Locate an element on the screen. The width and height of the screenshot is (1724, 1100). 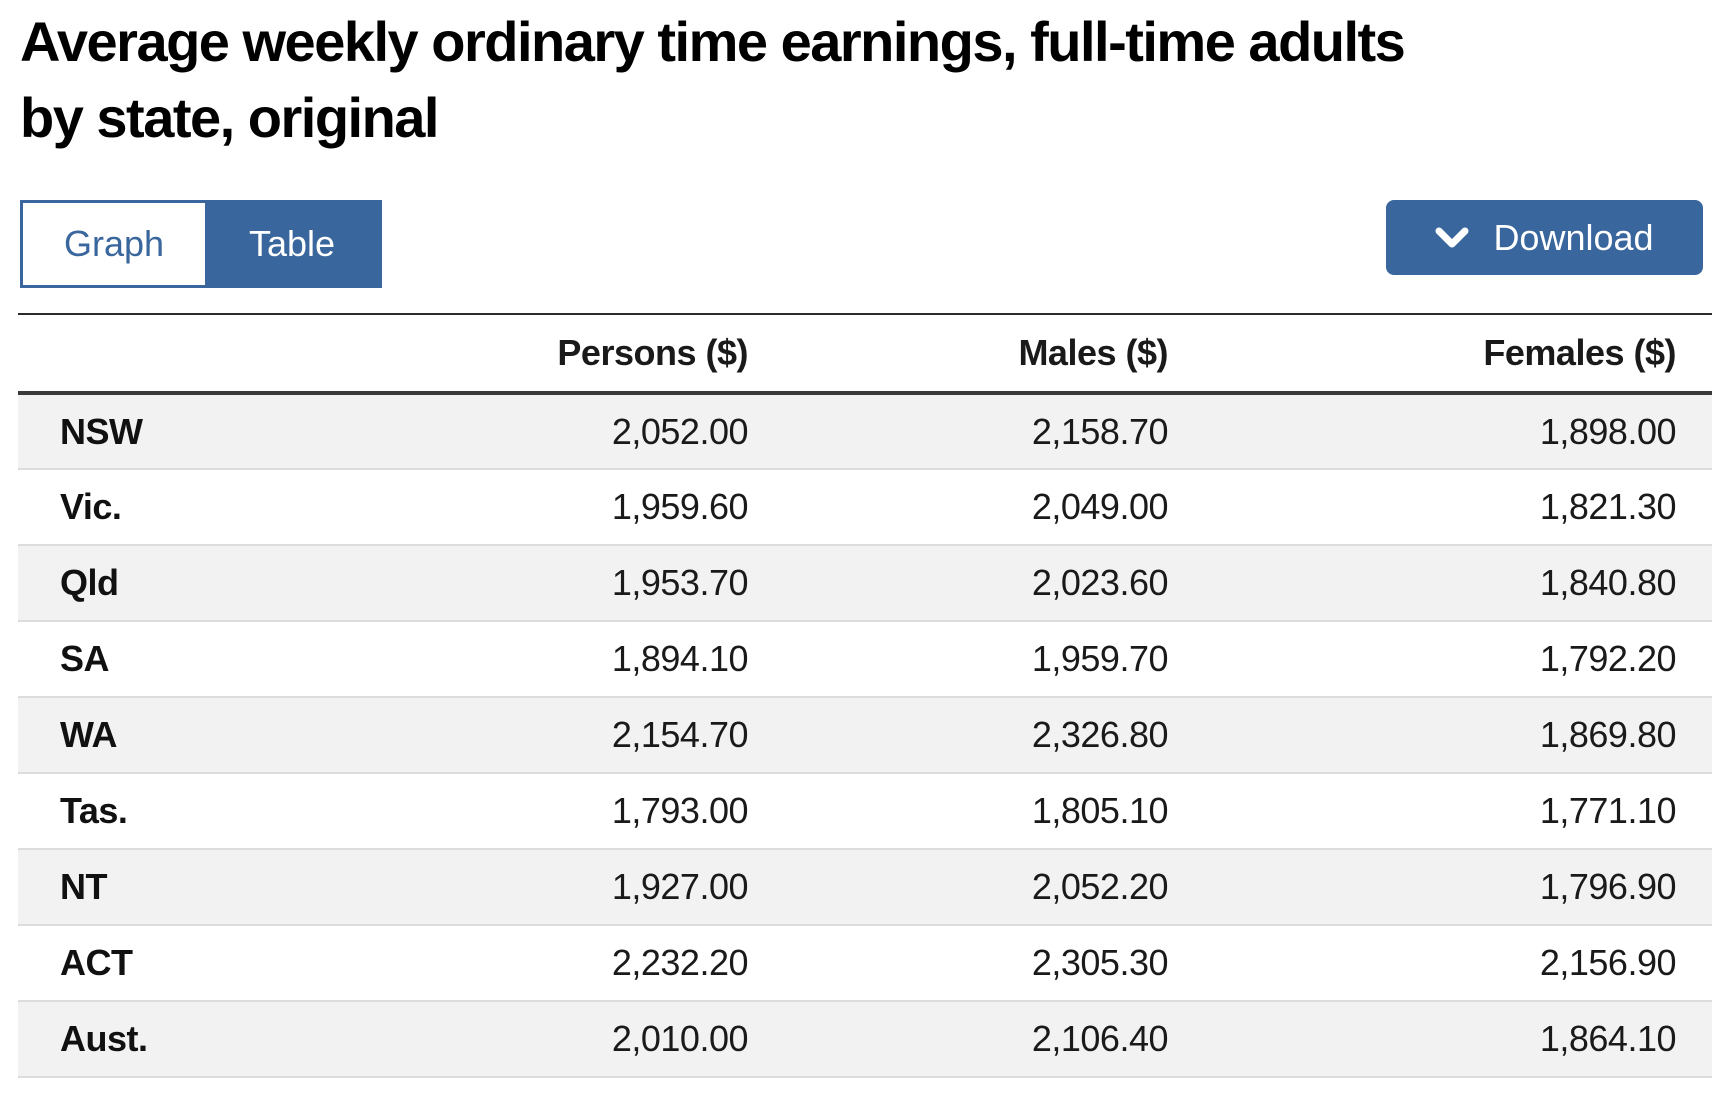
persons-cell: 2,154.70 is located at coordinates (553, 735).